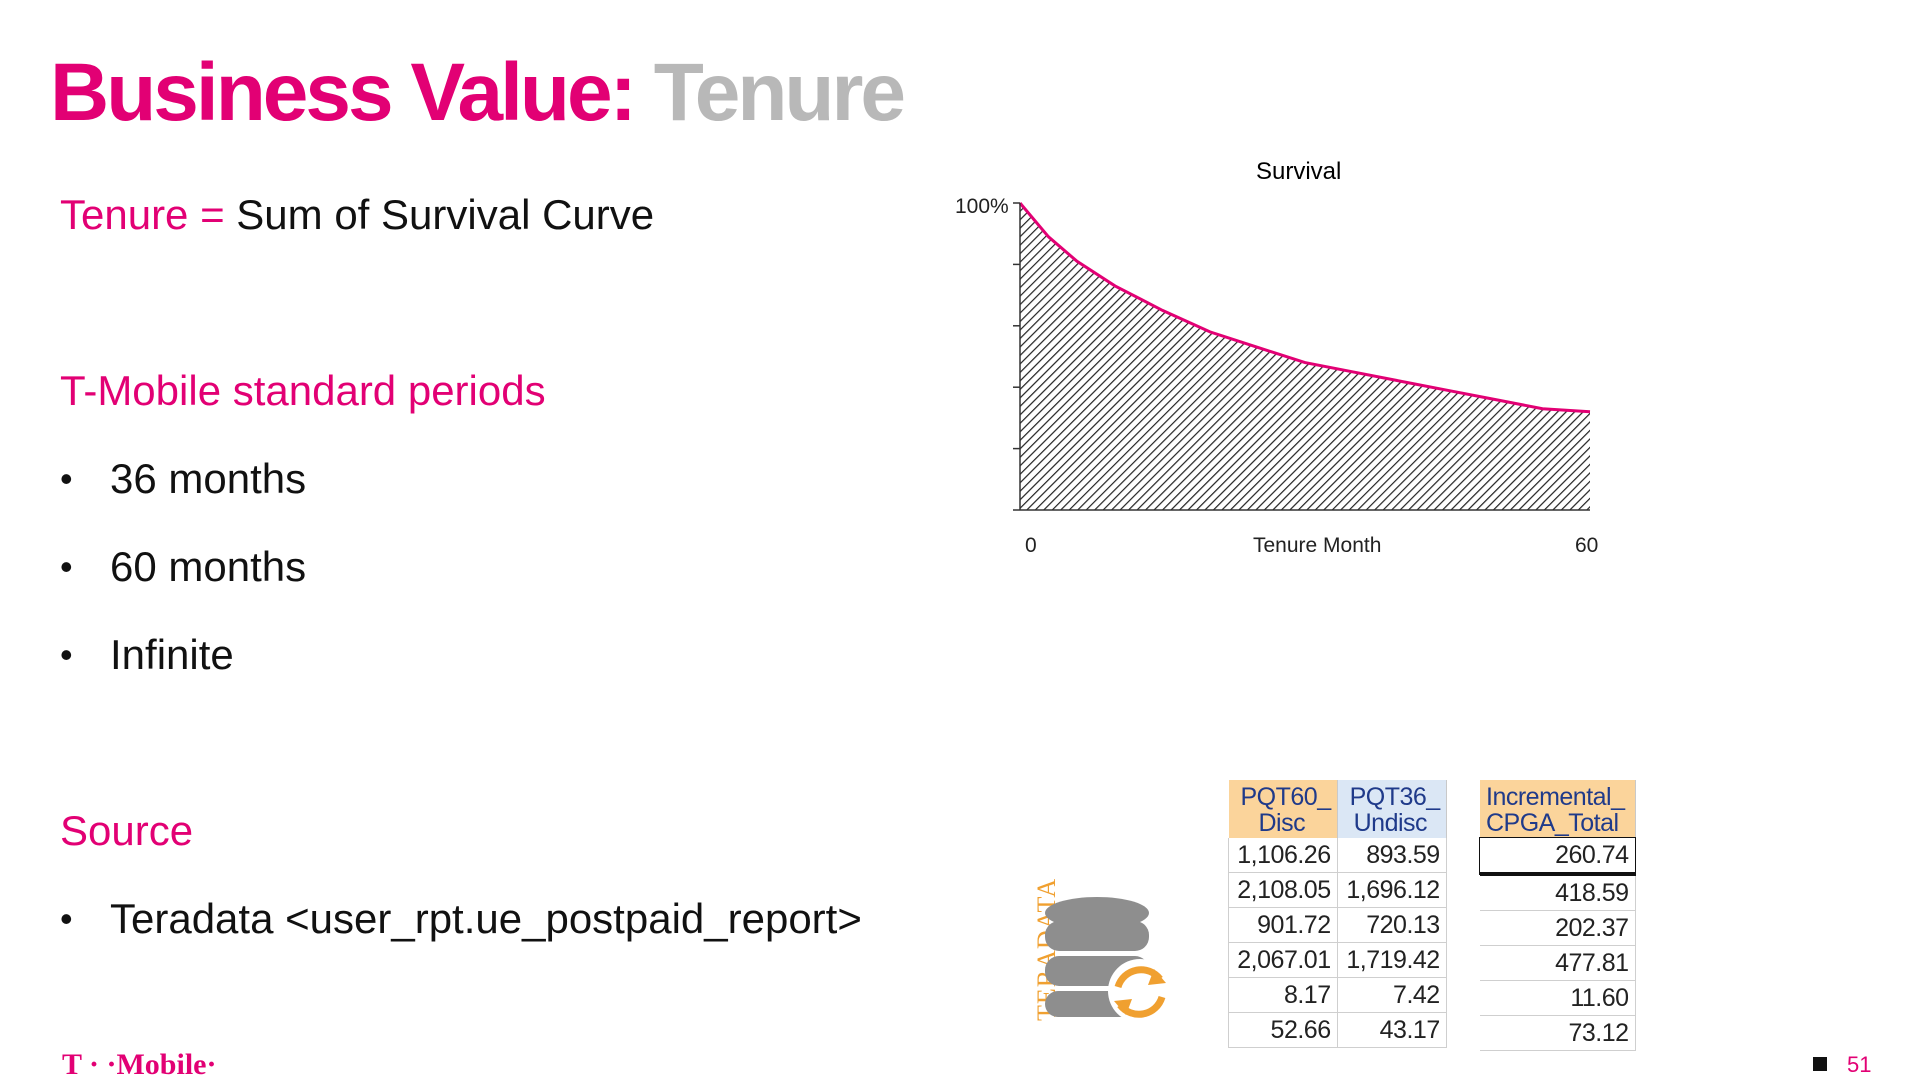 Image resolution: width=1920 pixels, height=1082 pixels. Describe the element at coordinates (1392, 925) in the screenshot. I see `cell: 720.13` at that location.